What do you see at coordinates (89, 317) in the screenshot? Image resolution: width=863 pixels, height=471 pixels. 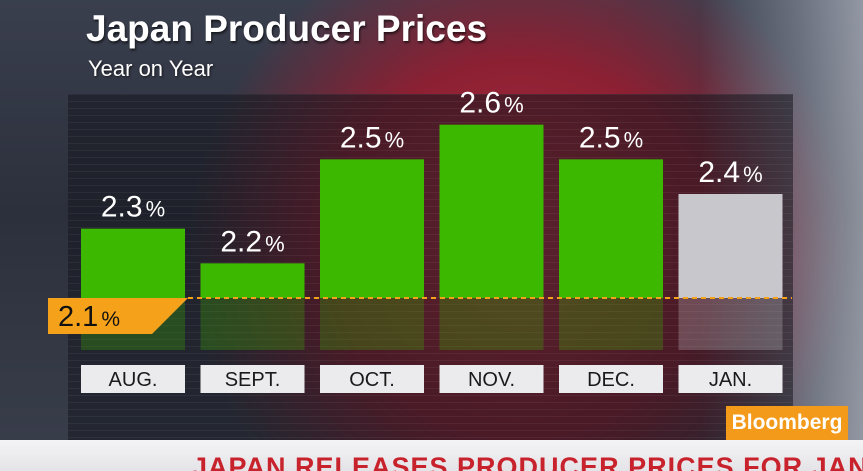 I see `baseline-label: 2.1%` at bounding box center [89, 317].